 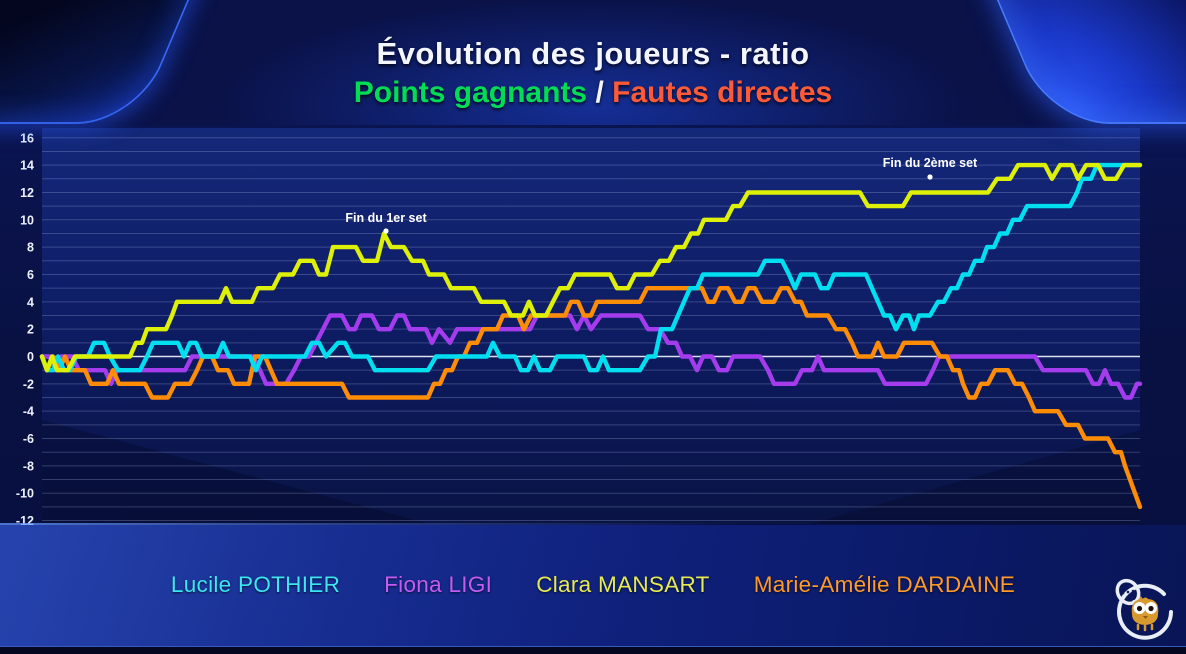 What do you see at coordinates (884, 584) in the screenshot?
I see `legend-item: Marie-Amélie DARDAINE` at bounding box center [884, 584].